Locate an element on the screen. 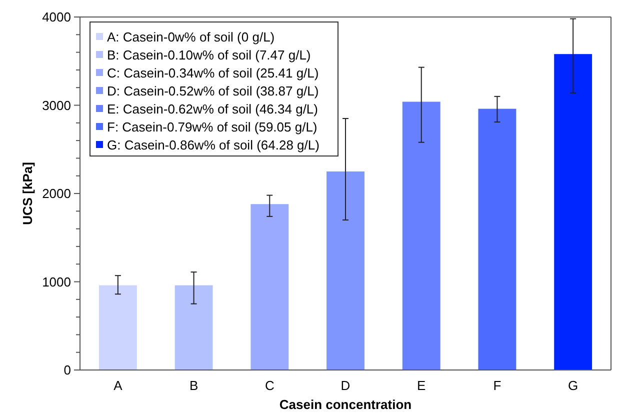 The height and width of the screenshot is (415, 621). x-axis-title: Casein concentration is located at coordinates (345, 404).